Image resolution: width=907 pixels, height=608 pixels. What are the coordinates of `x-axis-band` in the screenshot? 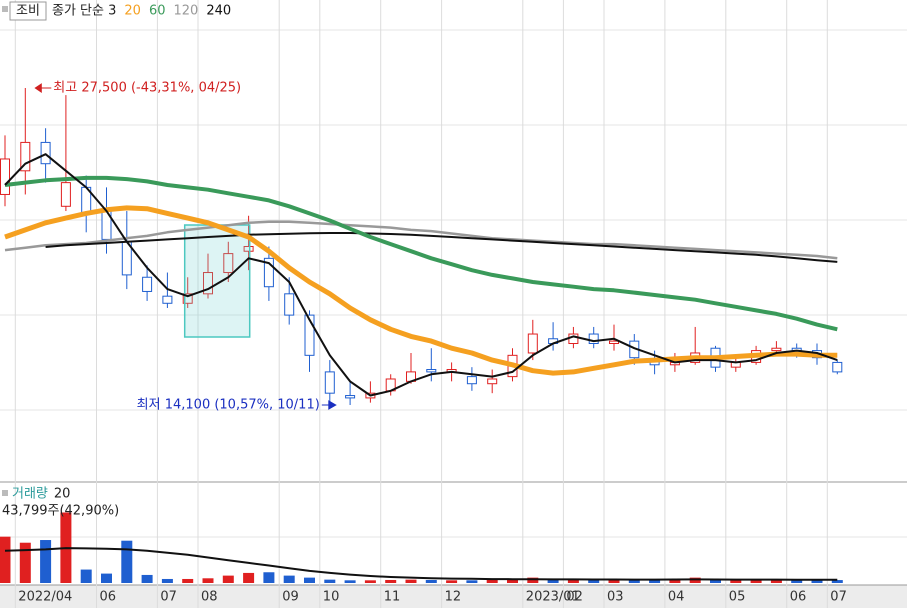 It's located at (453, 596).